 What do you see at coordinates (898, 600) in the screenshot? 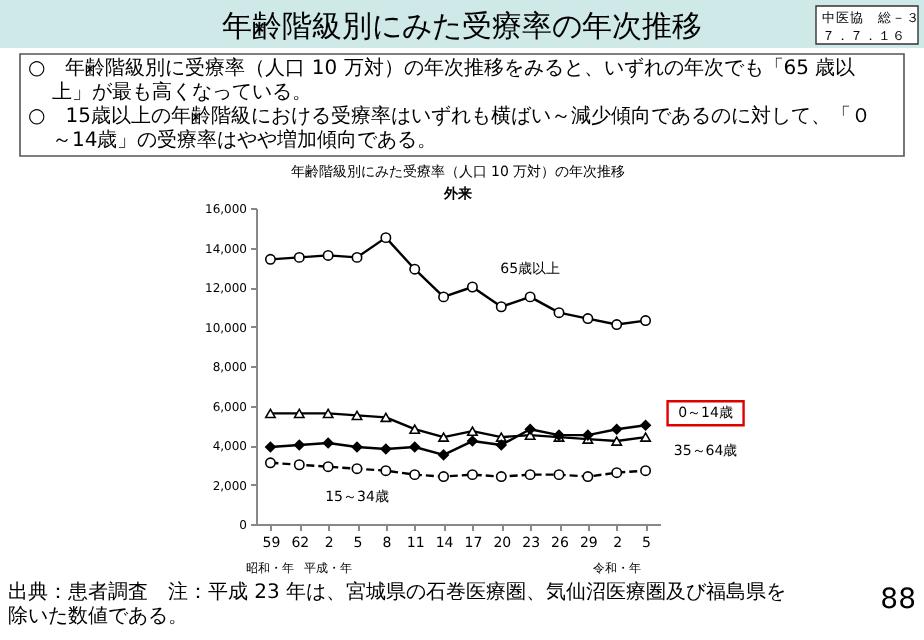
I see `text: 88` at bounding box center [898, 600].